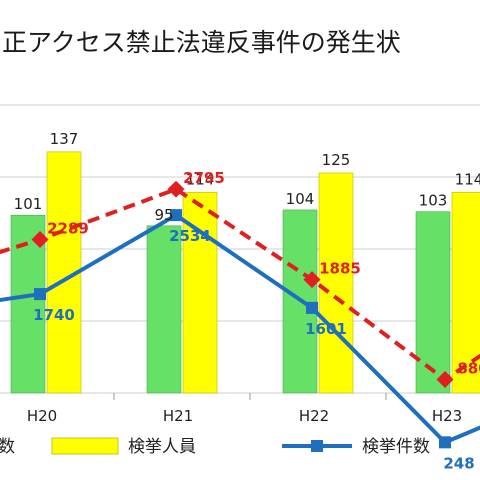 Image resolution: width=480 pixels, height=480 pixels. Describe the element at coordinates (300, 199) in the screenshot. I see `bar-green-label: 104` at that location.